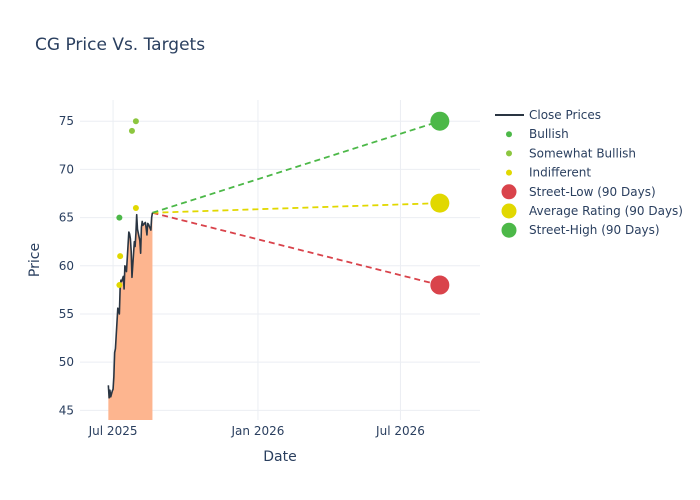 The height and width of the screenshot is (500, 700). Describe the element at coordinates (66, 169) in the screenshot. I see `y-tick-label: 70` at that location.